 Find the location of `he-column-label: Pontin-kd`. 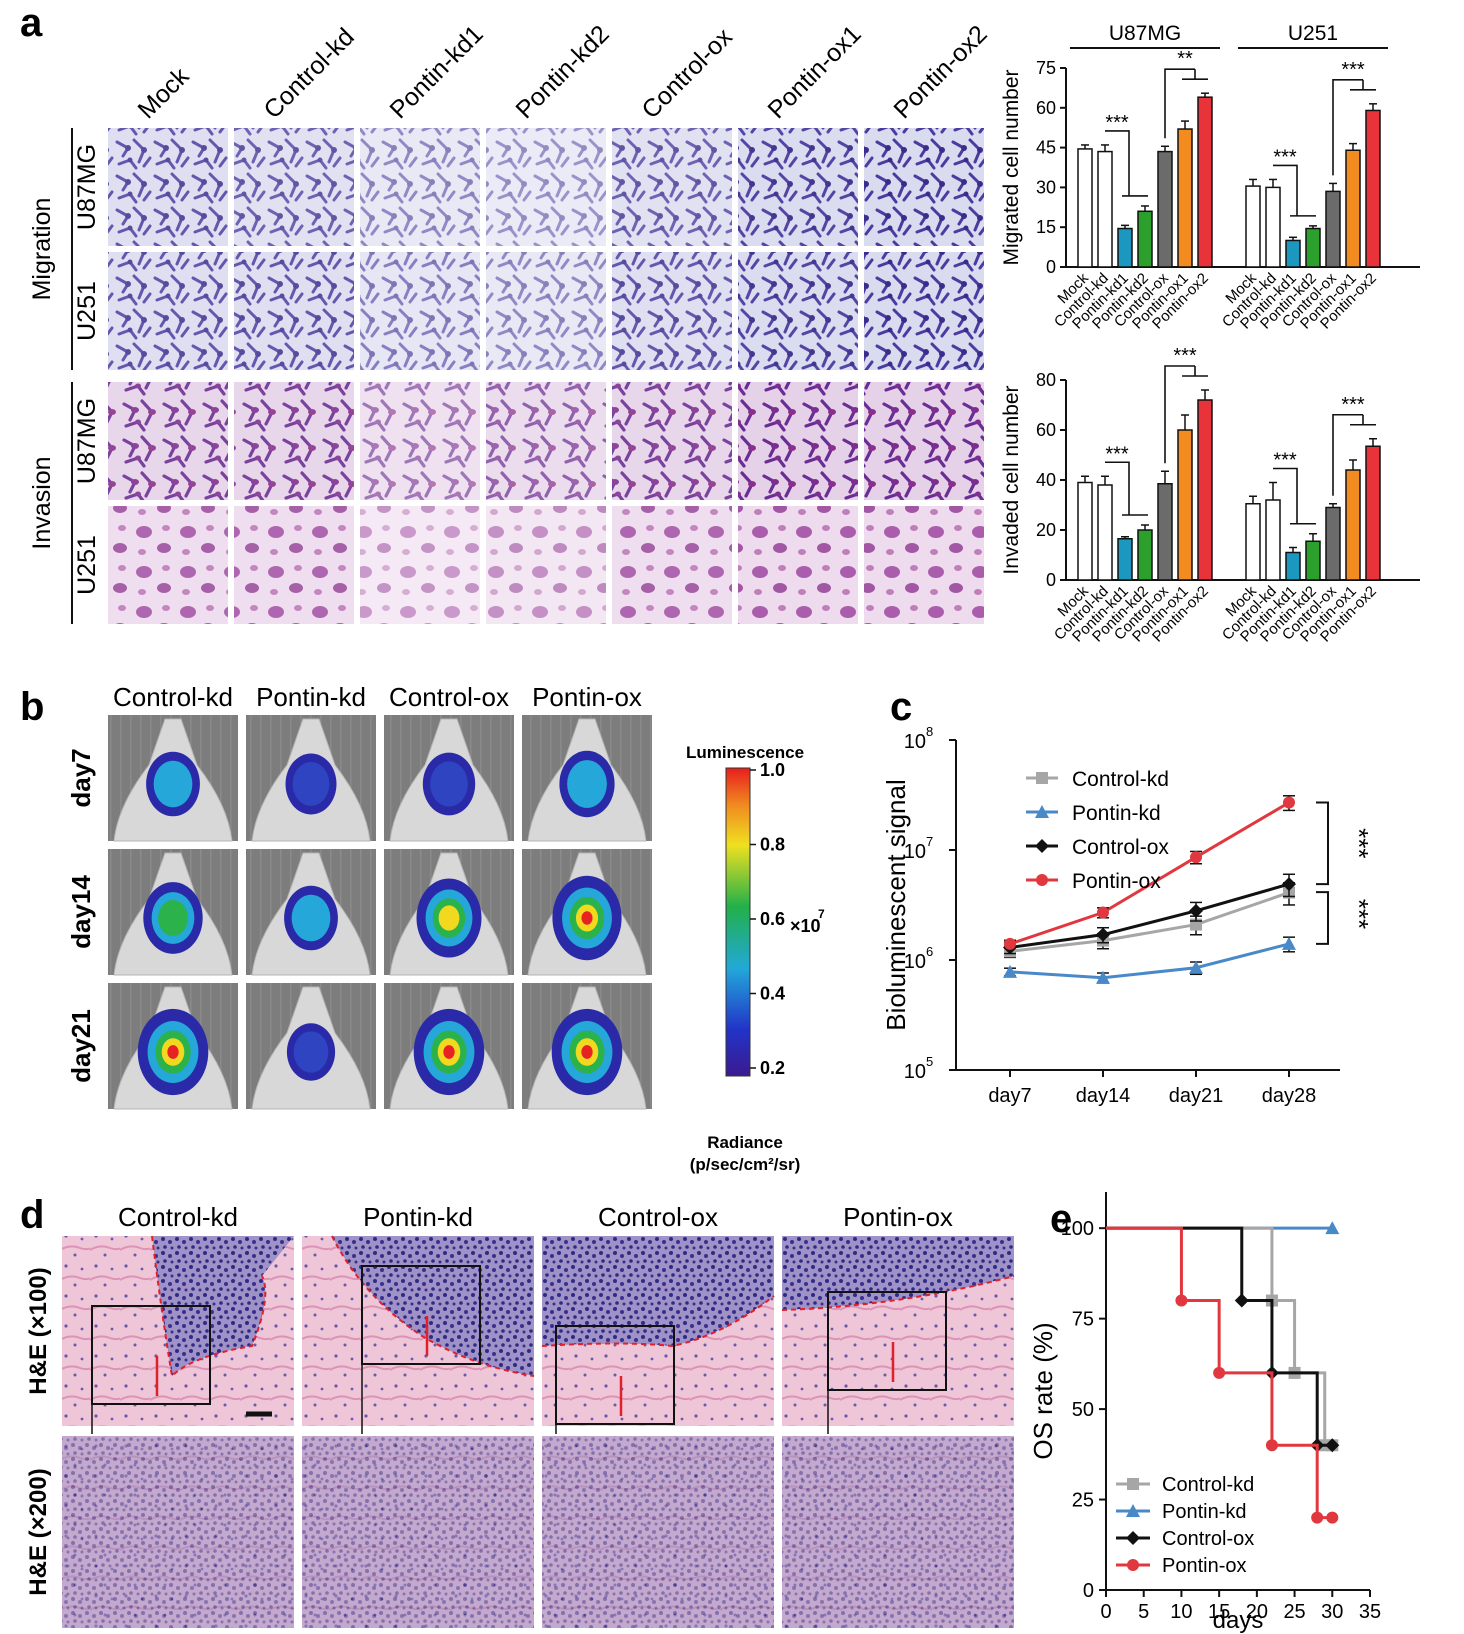

he-column-label: Pontin-kd is located at coordinates (418, 1217).